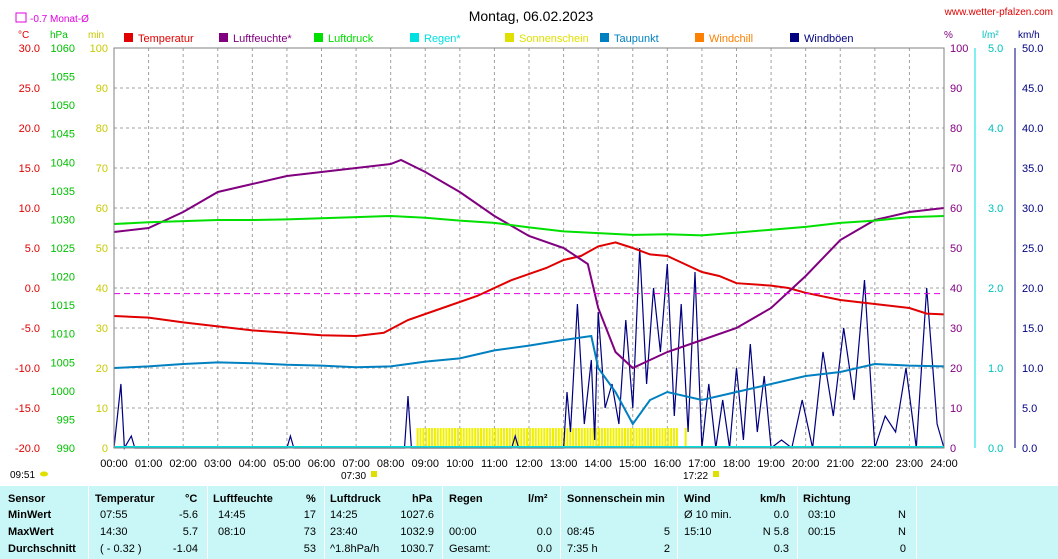 The width and height of the screenshot is (1058, 559). Describe the element at coordinates (581, 532) in the screenshot. I see `cell-sun-time: 08:45` at that location.